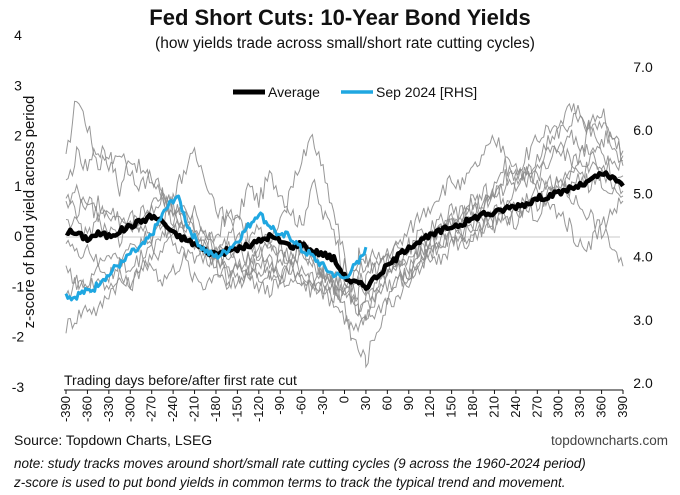  What do you see at coordinates (18, 85) in the screenshot?
I see `y-tick-label: 3` at bounding box center [18, 85].